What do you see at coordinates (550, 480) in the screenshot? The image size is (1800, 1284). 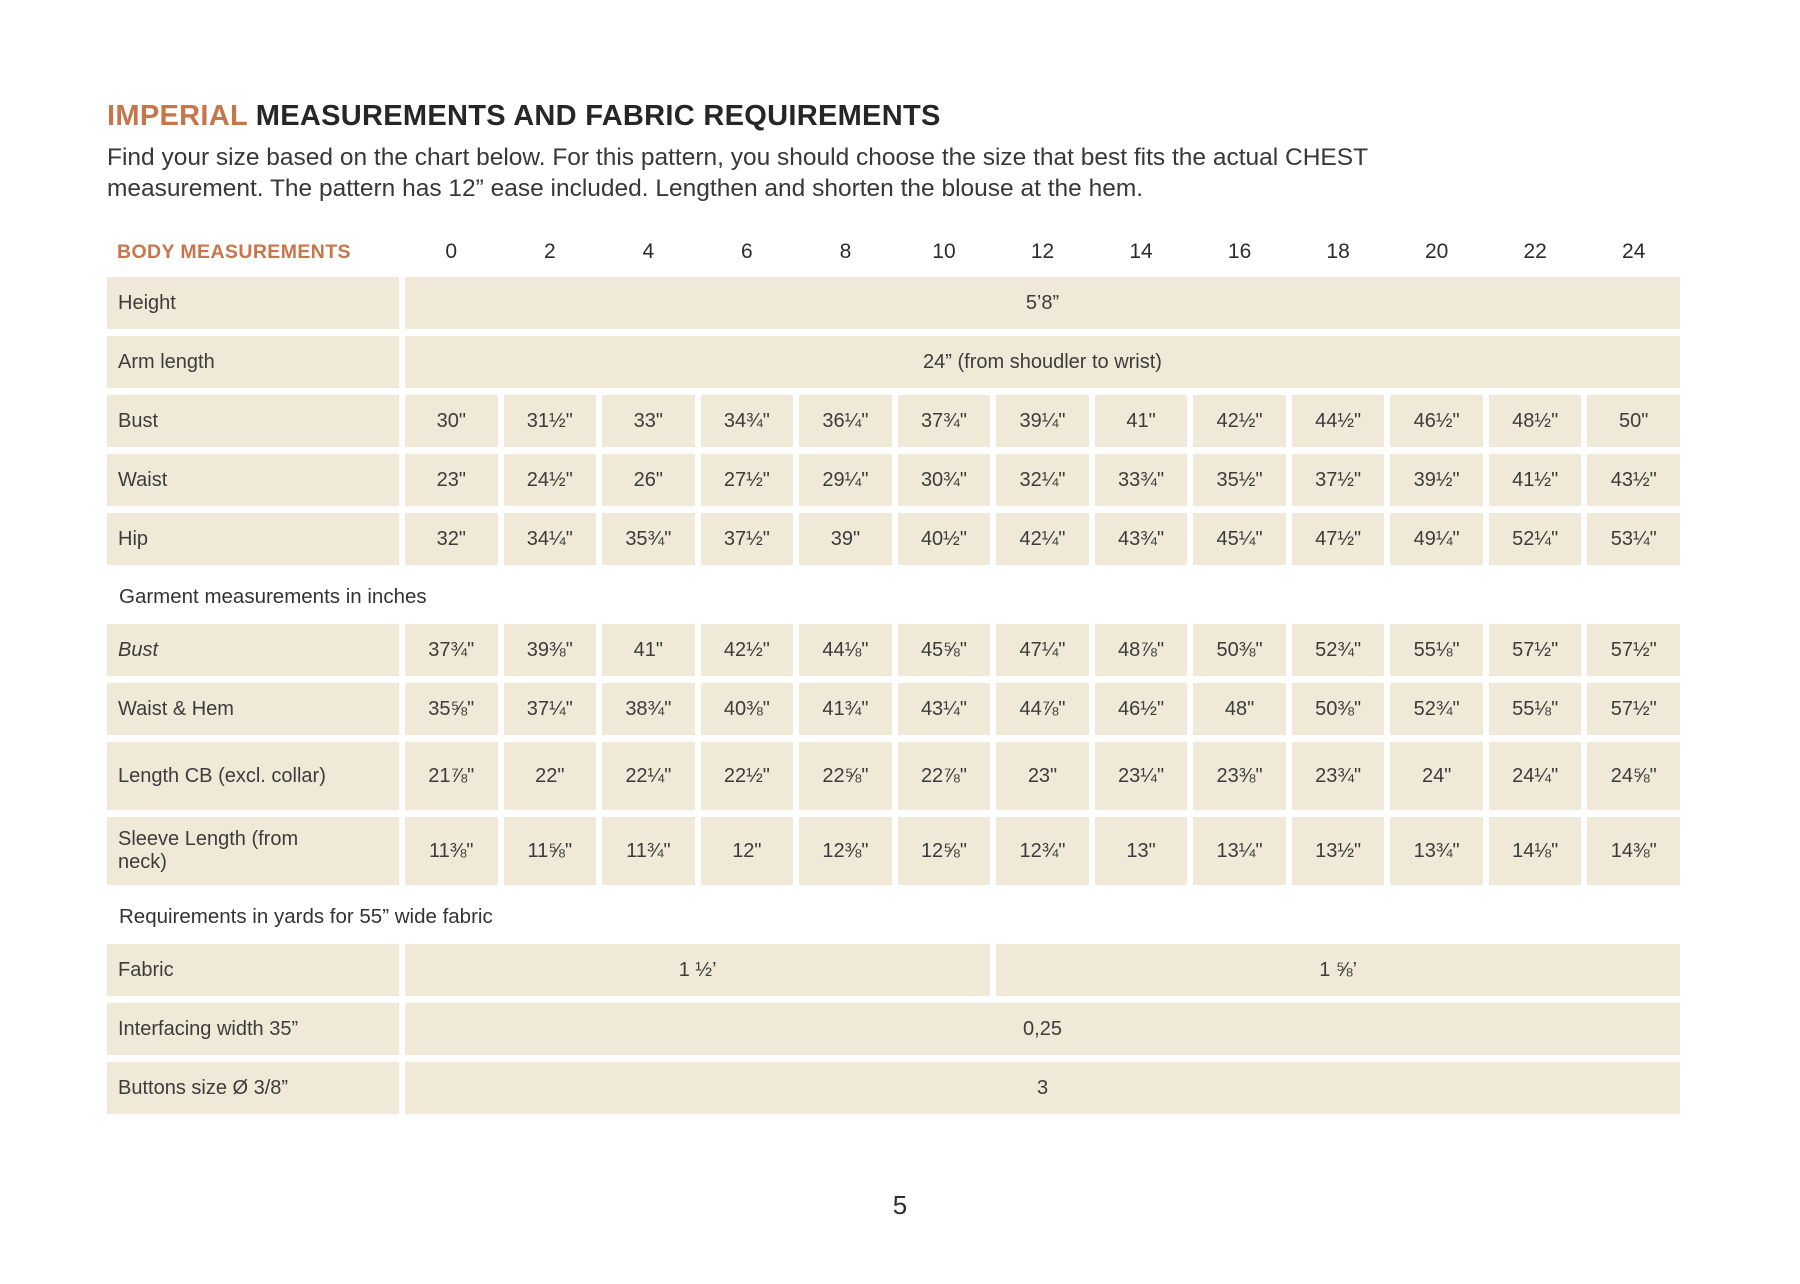 I see `value-cell: 24½"` at bounding box center [550, 480].